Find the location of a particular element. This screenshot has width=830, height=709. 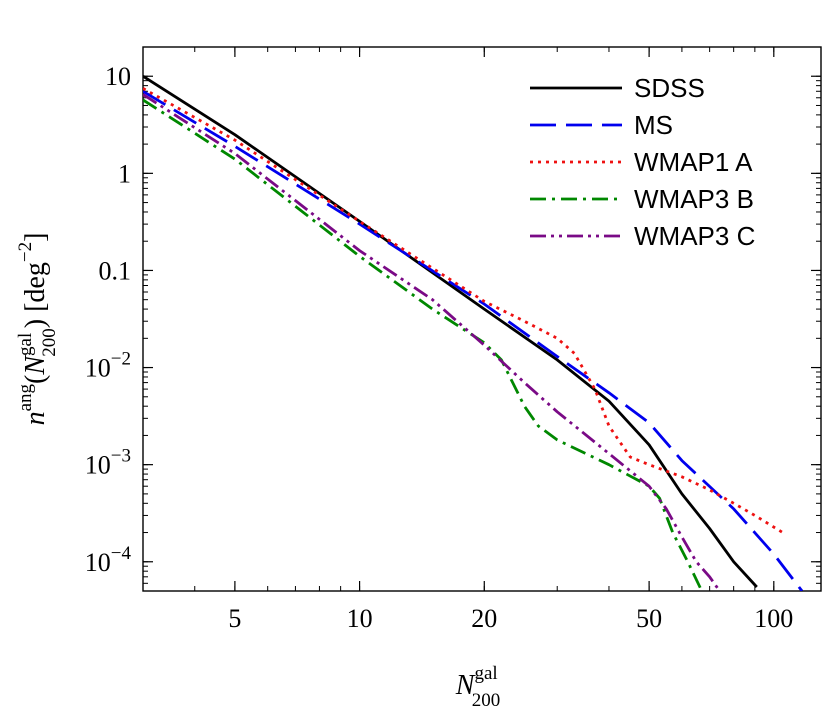

legend-label: WMAP3 C is located at coordinates (694, 236).